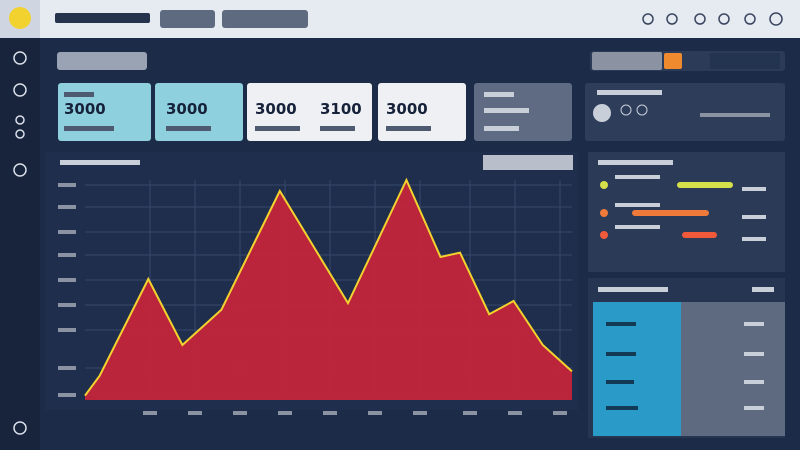 The image size is (800, 450). What do you see at coordinates (100, 162) in the screenshot?
I see `chart-title` at bounding box center [100, 162].